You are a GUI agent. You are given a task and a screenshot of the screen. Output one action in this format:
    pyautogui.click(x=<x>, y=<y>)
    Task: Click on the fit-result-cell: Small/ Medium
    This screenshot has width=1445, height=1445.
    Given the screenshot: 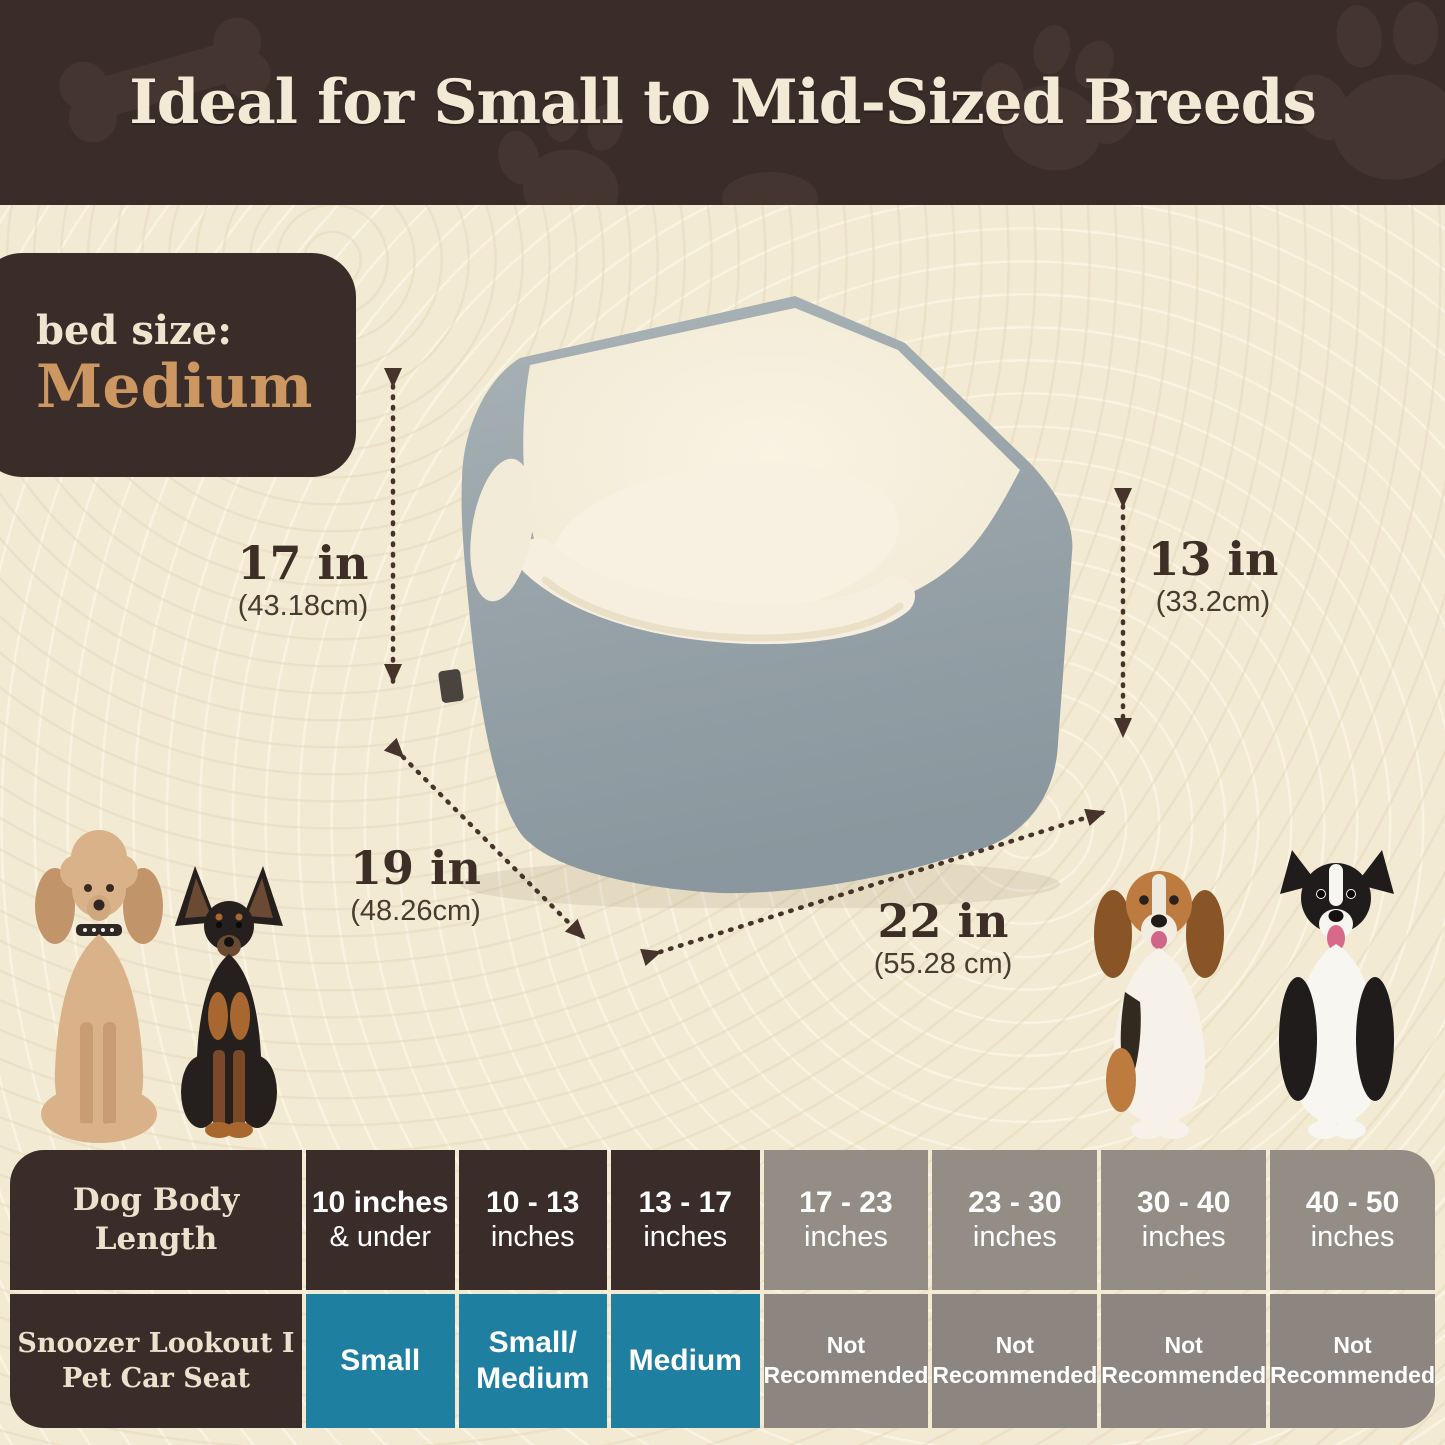 What is the action you would take?
    pyautogui.click(x=532, y=1361)
    